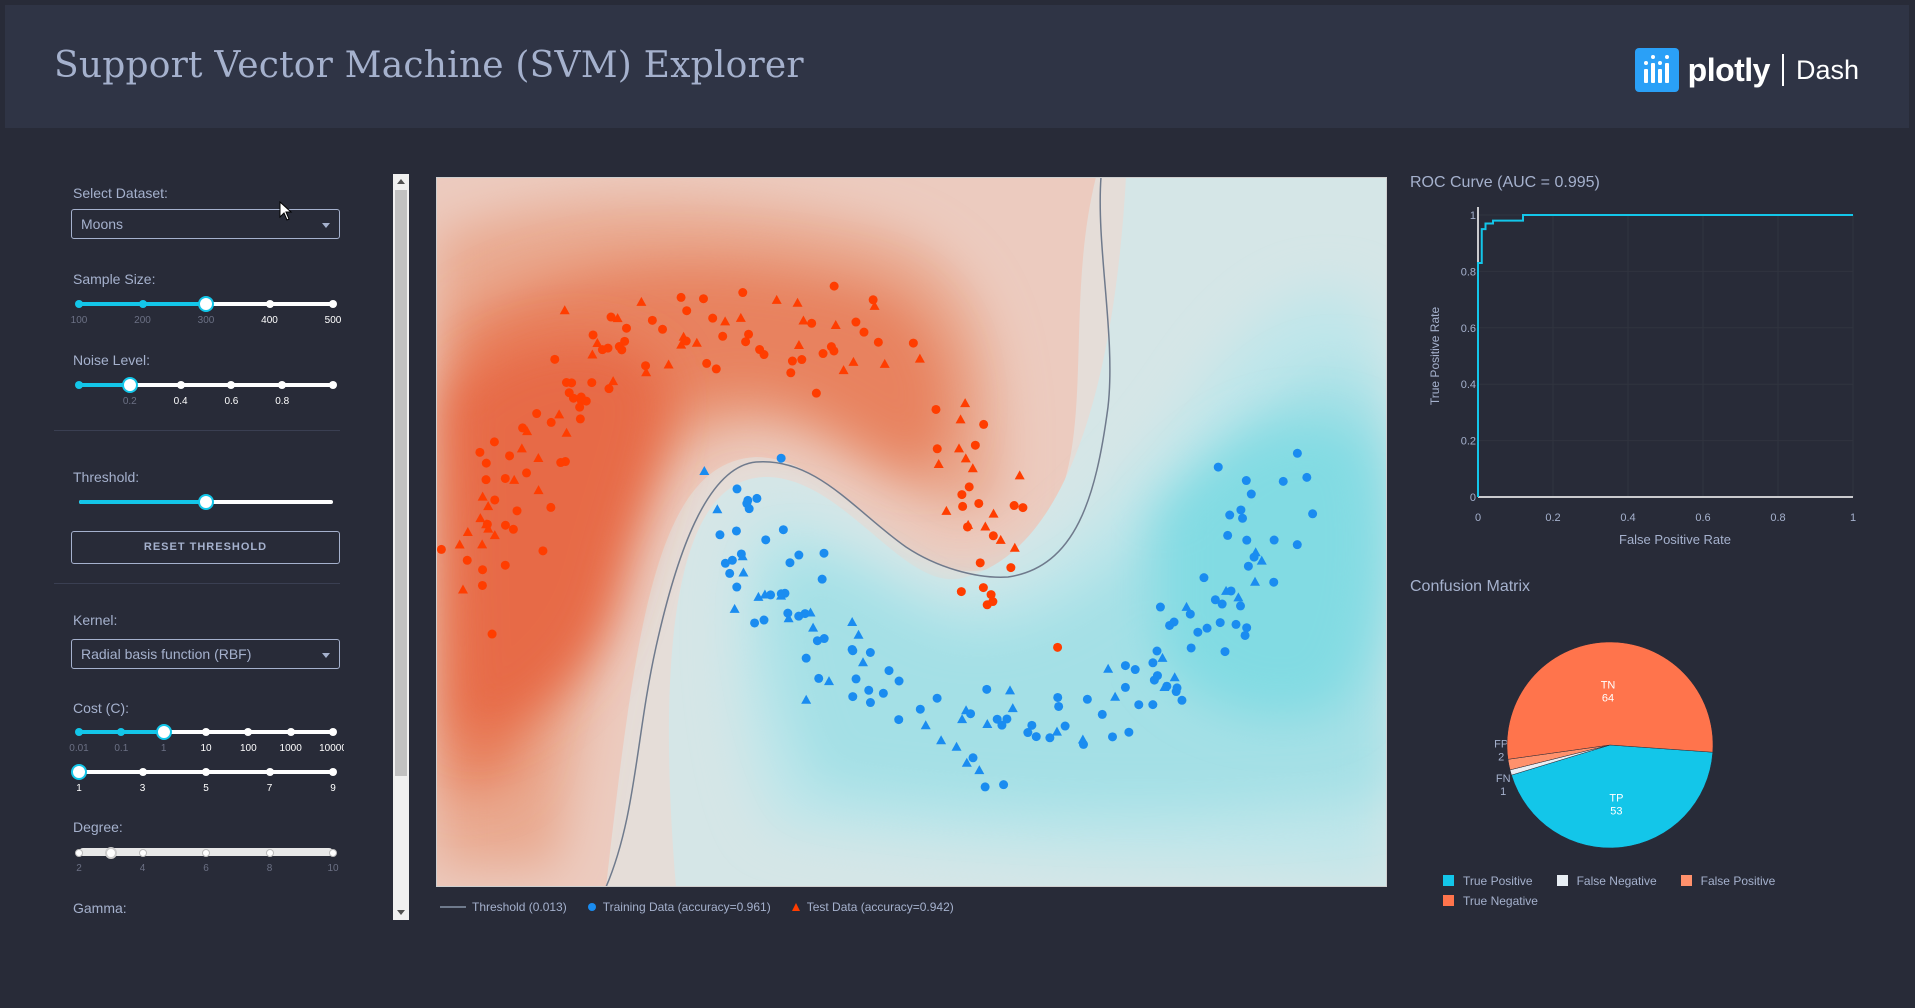 This screenshot has height=1008, width=1915. I want to click on gamma-label: Gamma:, so click(100, 908).